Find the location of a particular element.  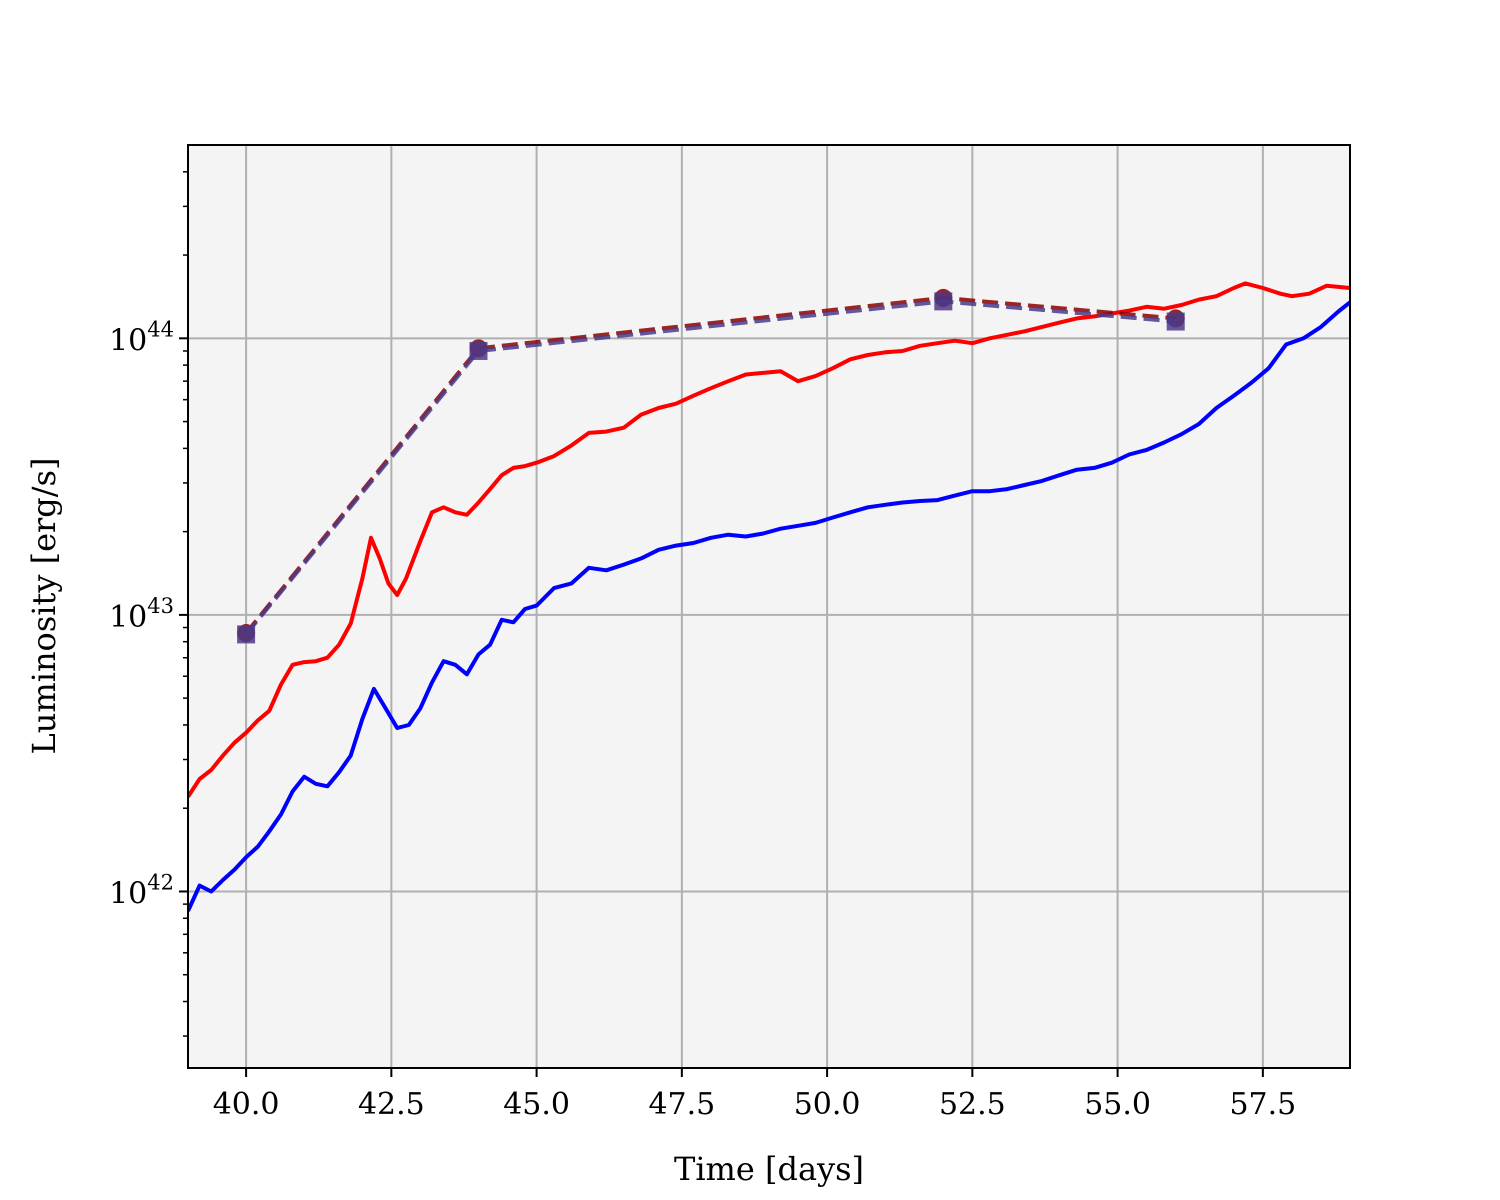

y-tick-exponent: 42 is located at coordinates (160, 882).